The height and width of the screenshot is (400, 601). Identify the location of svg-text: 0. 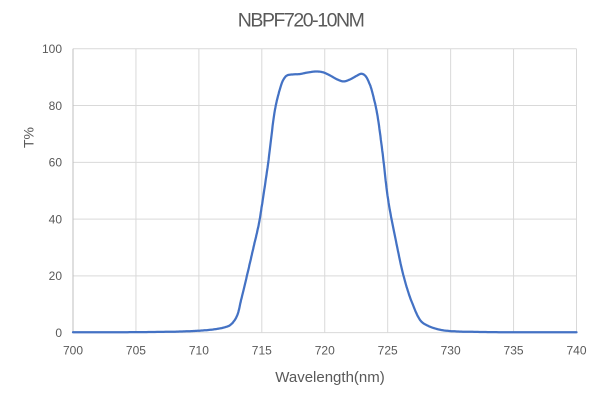
(58, 333).